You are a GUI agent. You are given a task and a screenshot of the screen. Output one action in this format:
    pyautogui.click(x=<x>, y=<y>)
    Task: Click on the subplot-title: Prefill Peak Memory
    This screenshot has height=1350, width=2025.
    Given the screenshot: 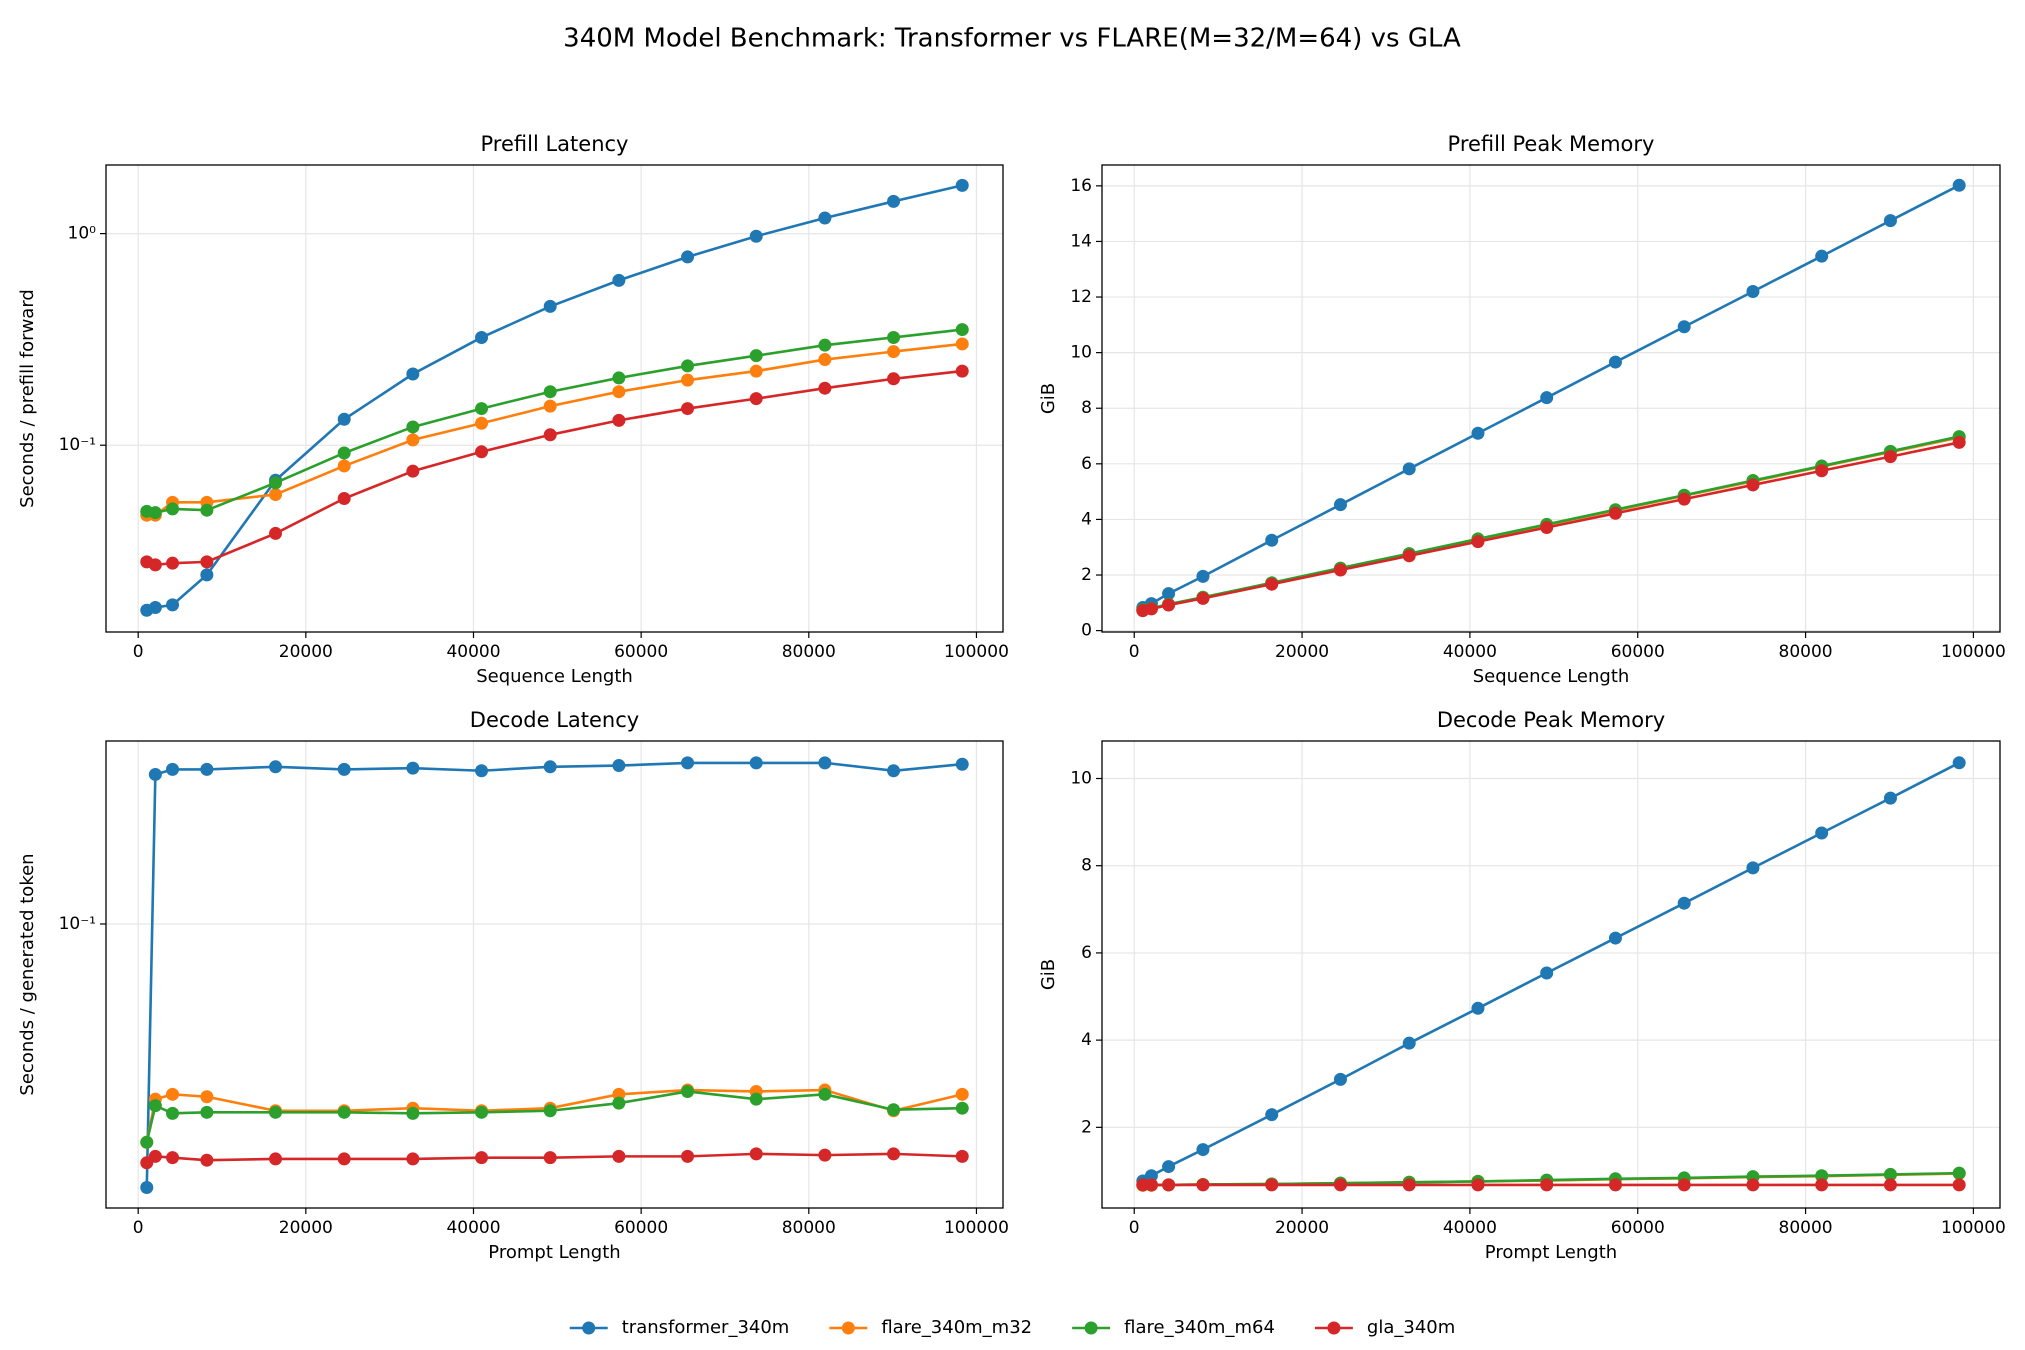 What is the action you would take?
    pyautogui.click(x=1551, y=144)
    